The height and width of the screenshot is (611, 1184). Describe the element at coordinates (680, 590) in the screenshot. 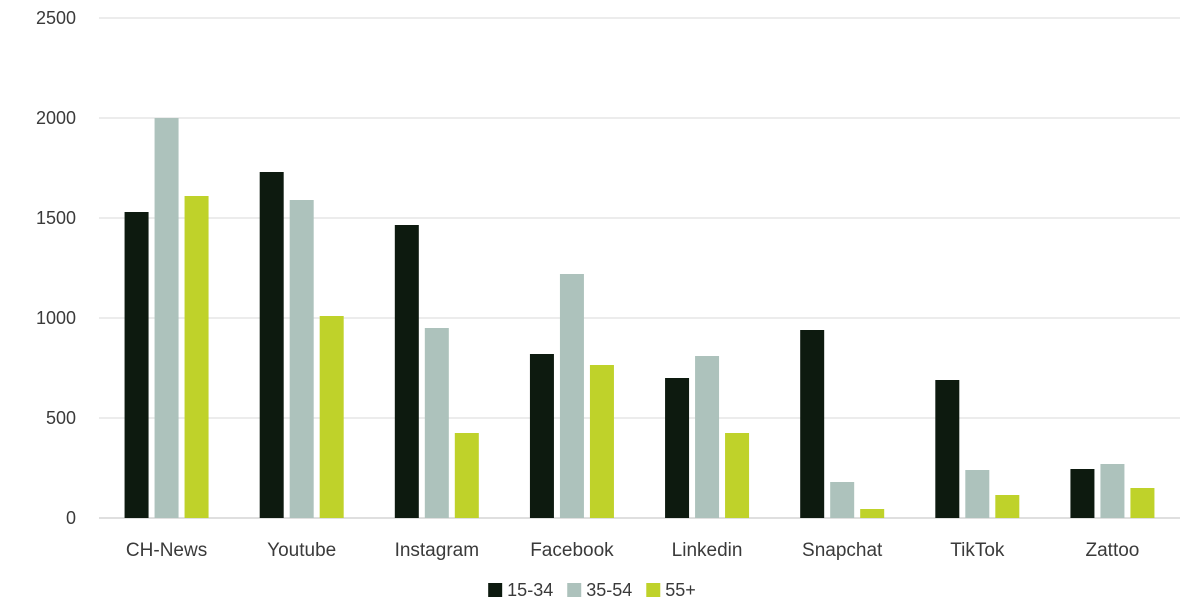

I see `legend-label: 55+` at that location.